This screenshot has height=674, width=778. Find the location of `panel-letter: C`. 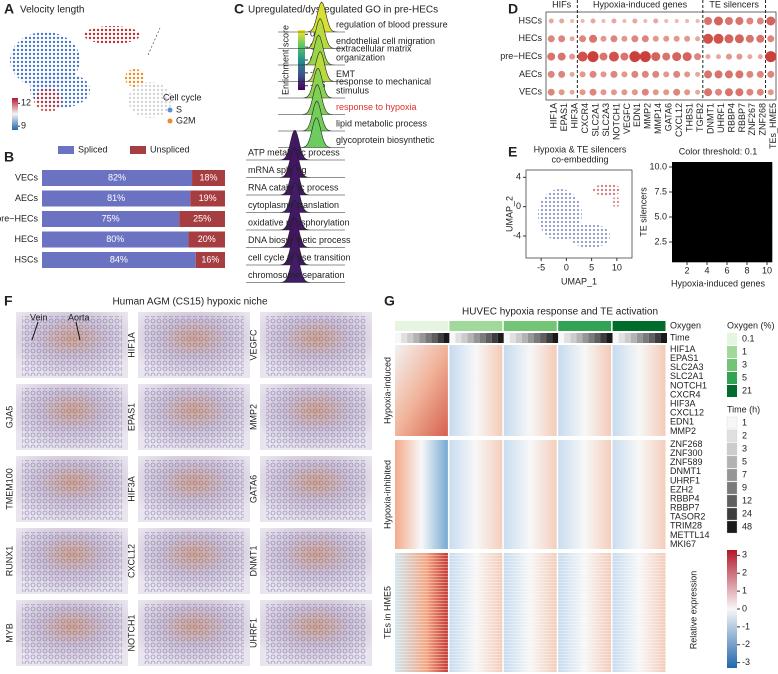

panel-letter: C is located at coordinates (239, 9).